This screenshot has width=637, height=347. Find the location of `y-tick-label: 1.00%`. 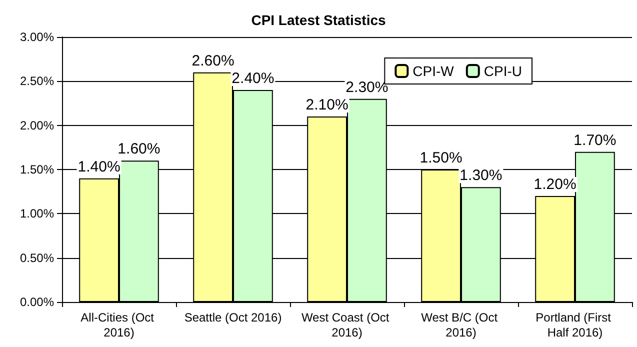

y-tick-label: 1.00% is located at coordinates (37, 213).